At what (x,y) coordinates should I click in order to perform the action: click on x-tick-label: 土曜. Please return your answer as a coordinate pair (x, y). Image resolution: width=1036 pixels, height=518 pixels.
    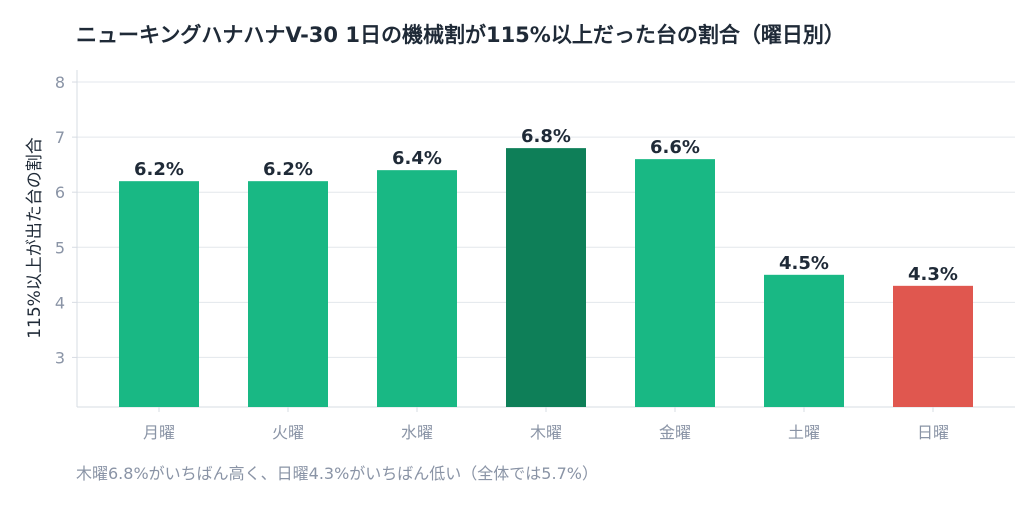
    Looking at the image, I should click on (804, 432).